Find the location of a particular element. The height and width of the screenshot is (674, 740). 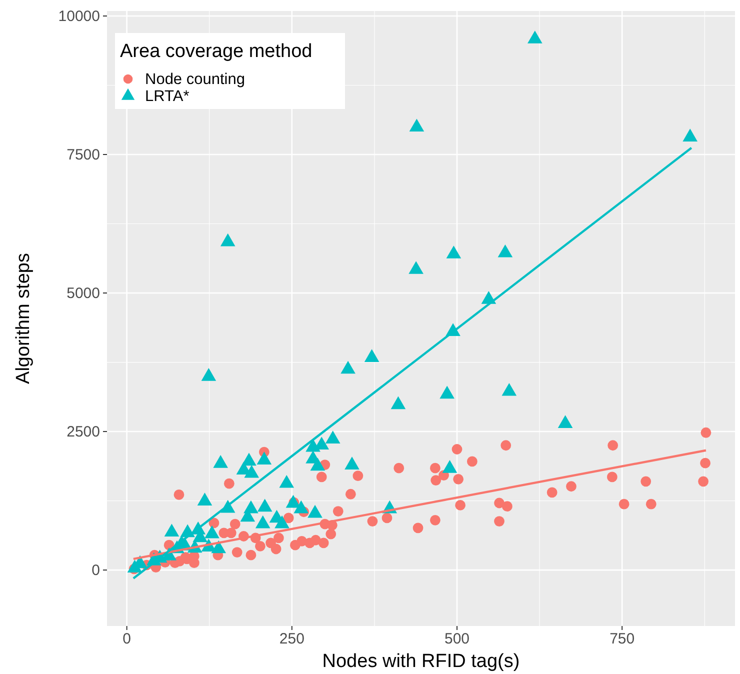

legend-title: Area coverage method is located at coordinates (216, 51).